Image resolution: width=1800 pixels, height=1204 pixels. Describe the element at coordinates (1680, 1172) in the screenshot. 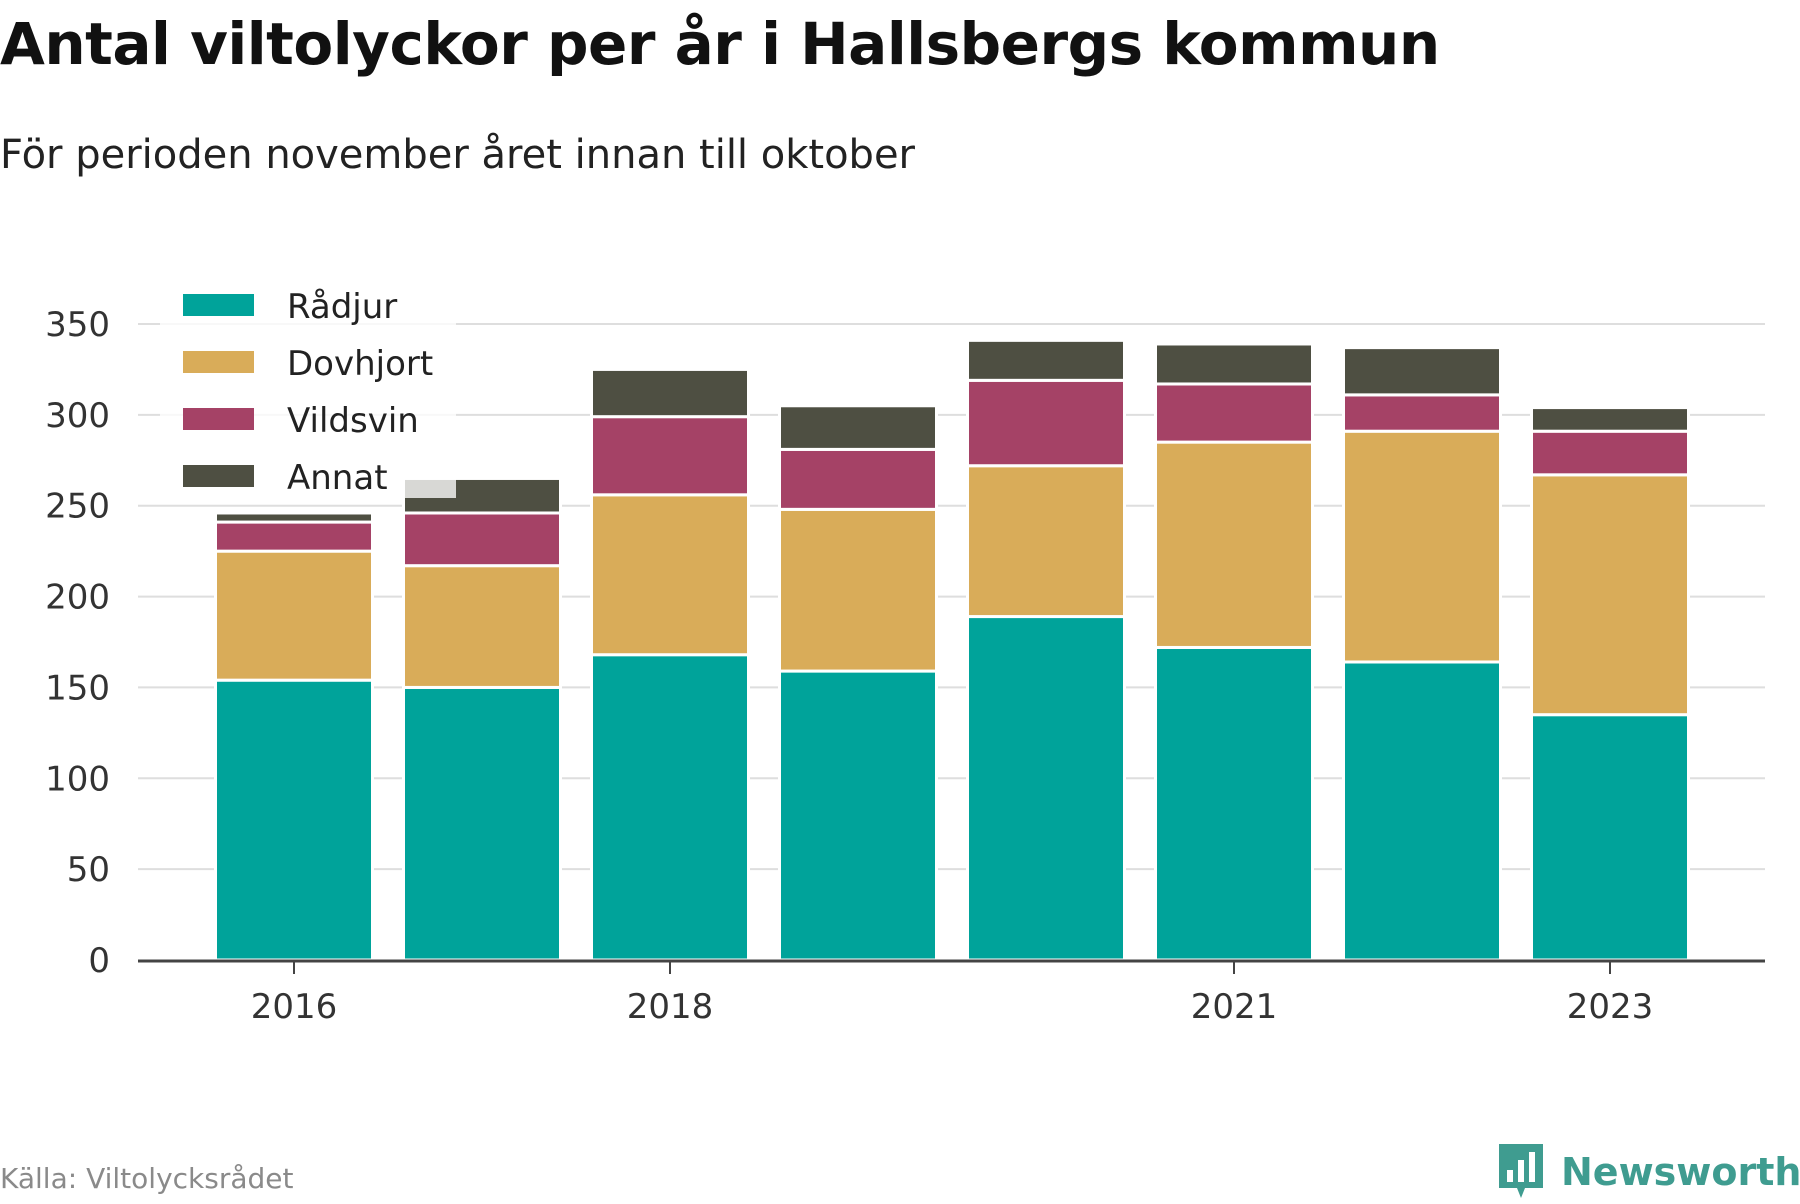

I see `brand-name: Newsworthy` at that location.